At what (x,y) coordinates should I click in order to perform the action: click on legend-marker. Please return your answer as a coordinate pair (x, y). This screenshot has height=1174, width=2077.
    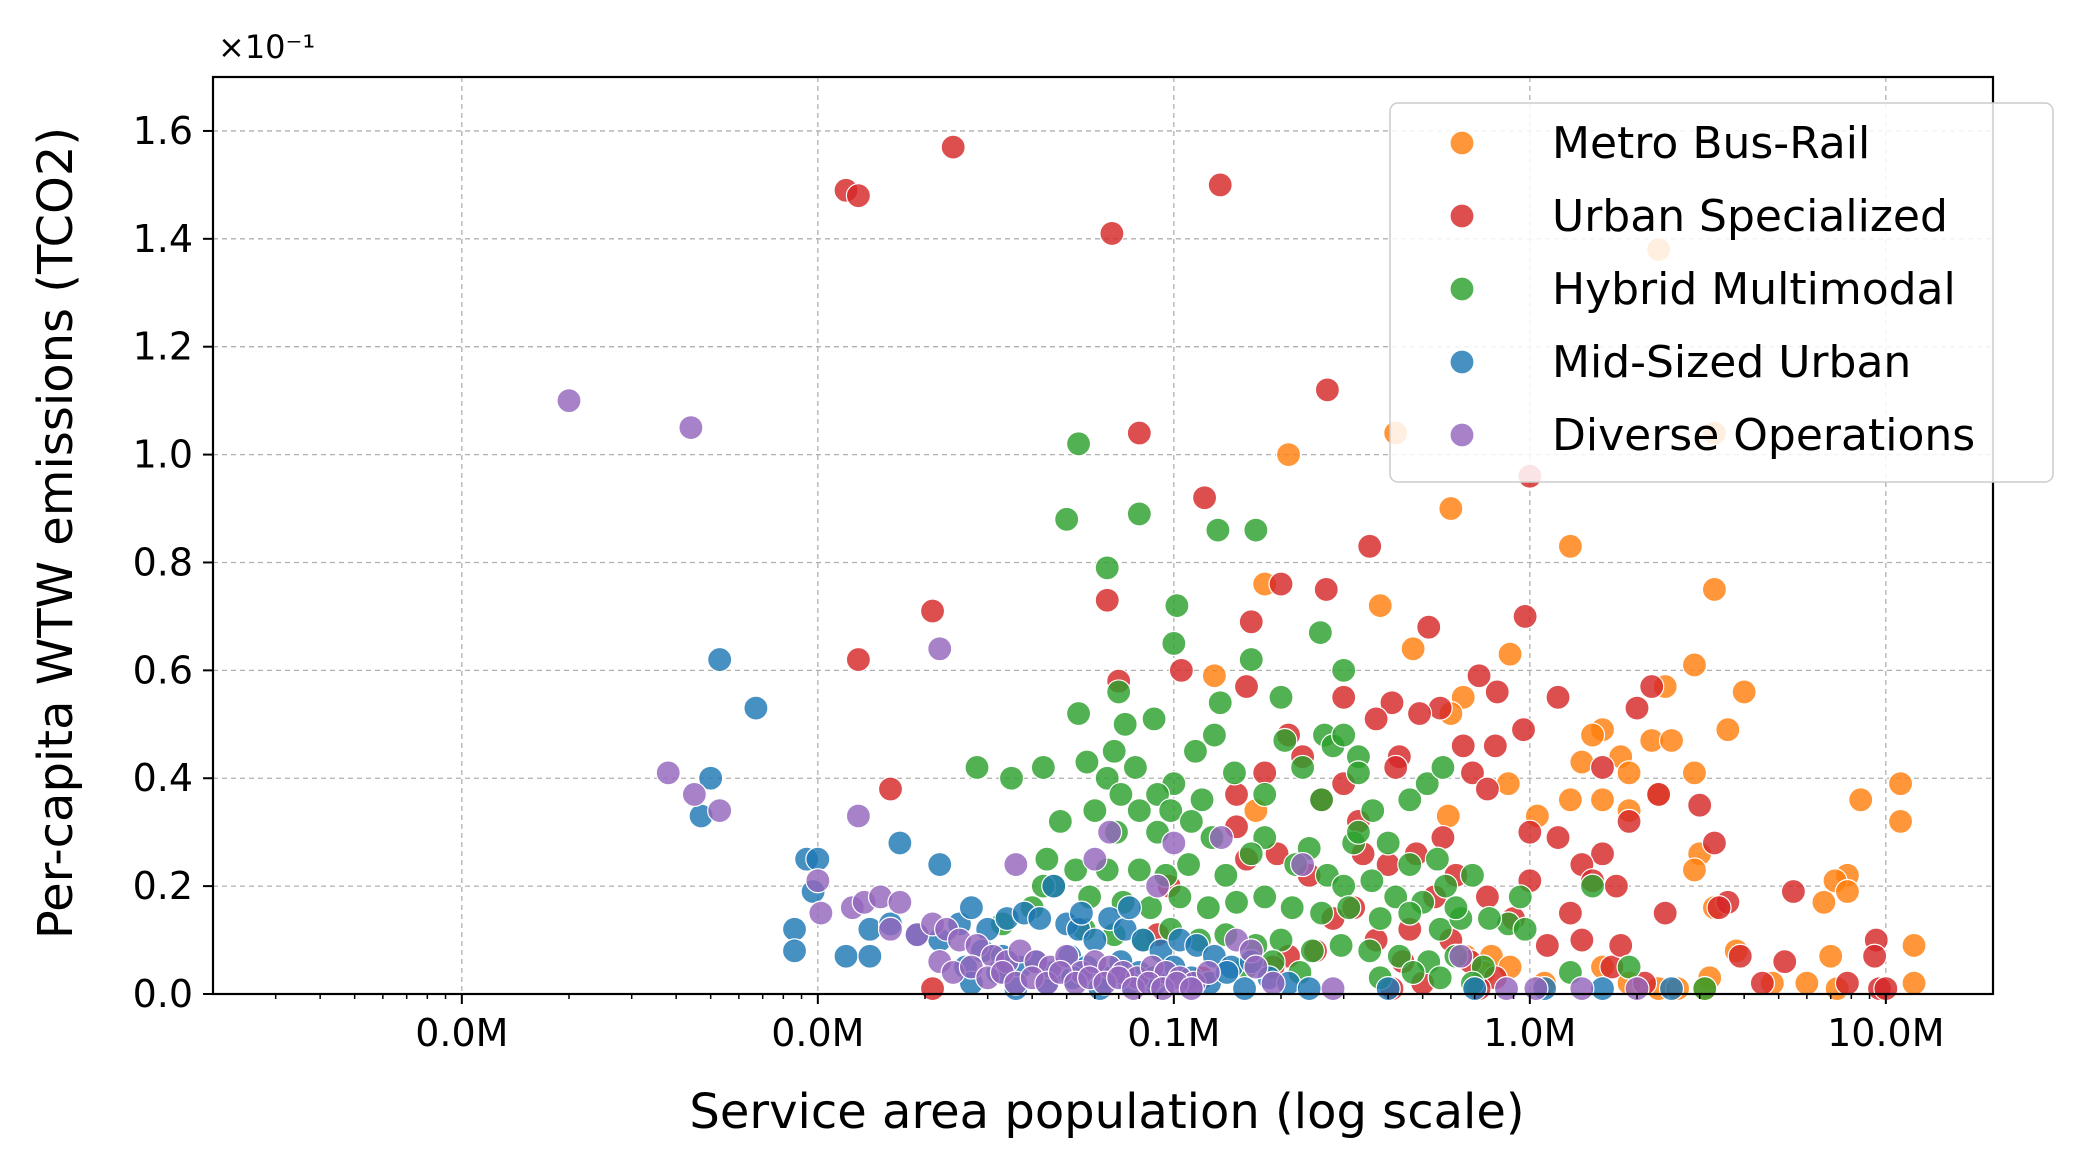
    Looking at the image, I should click on (1462, 143).